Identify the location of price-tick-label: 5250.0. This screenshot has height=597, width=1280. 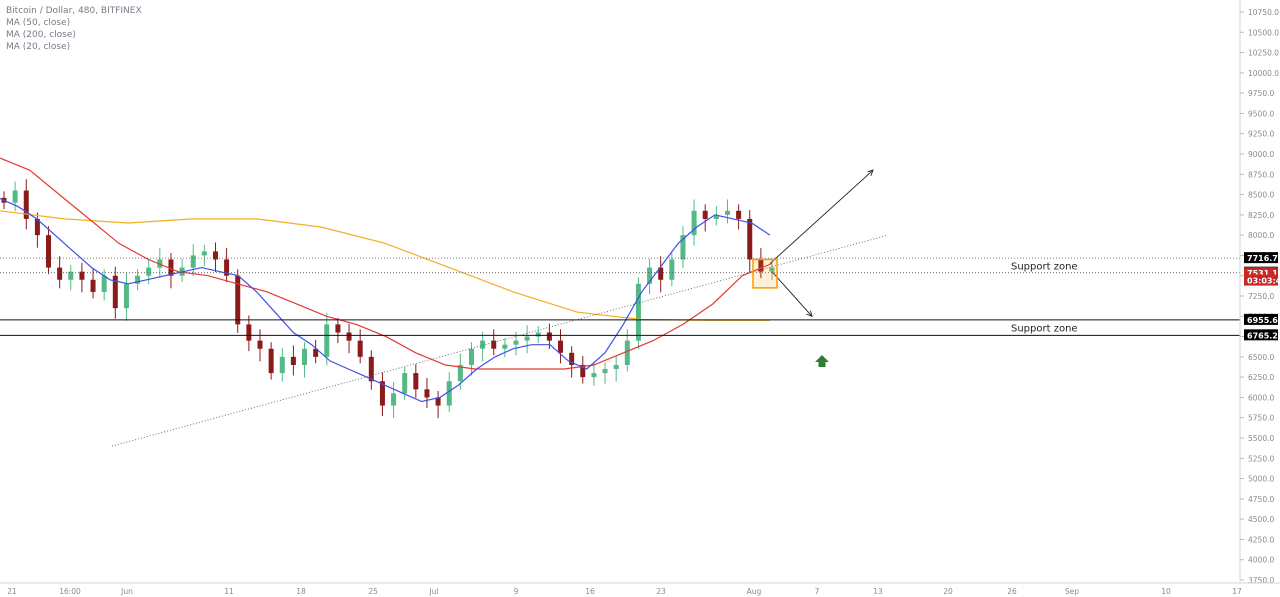
(1261, 458).